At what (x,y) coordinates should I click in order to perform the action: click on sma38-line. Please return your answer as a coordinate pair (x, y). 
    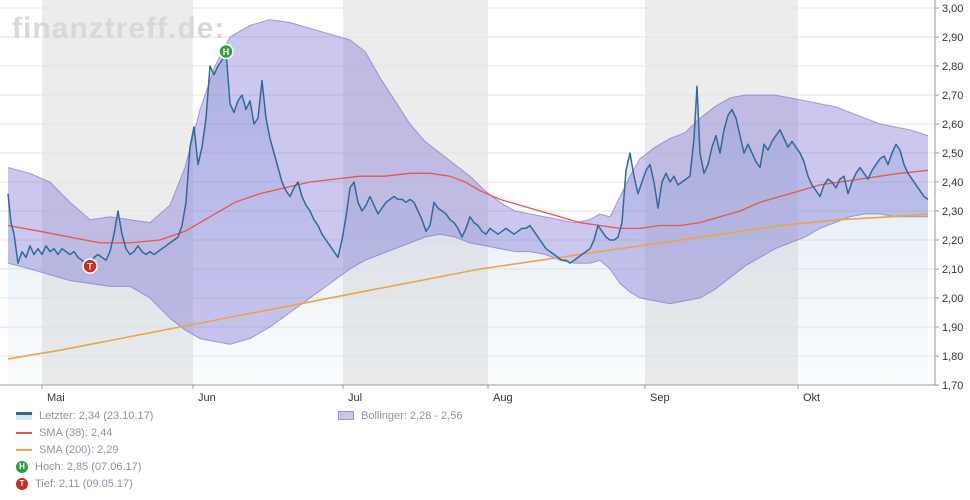
    Looking at the image, I should click on (468, 206).